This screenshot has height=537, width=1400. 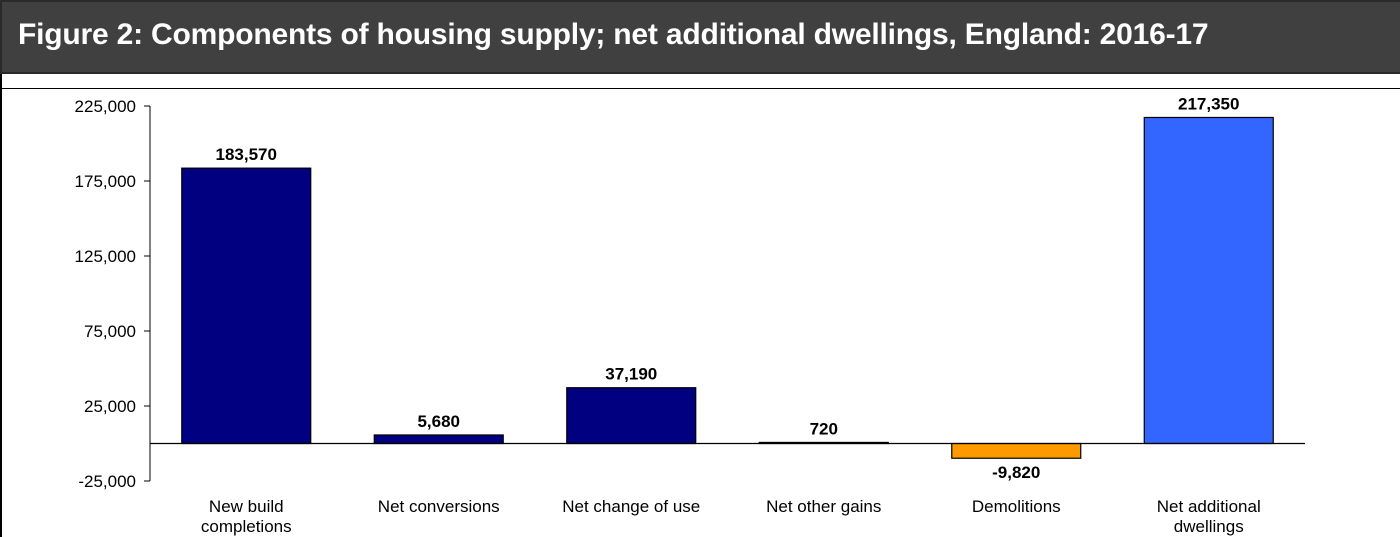 I want to click on x-tick-label: New build completions, so click(x=246, y=516).